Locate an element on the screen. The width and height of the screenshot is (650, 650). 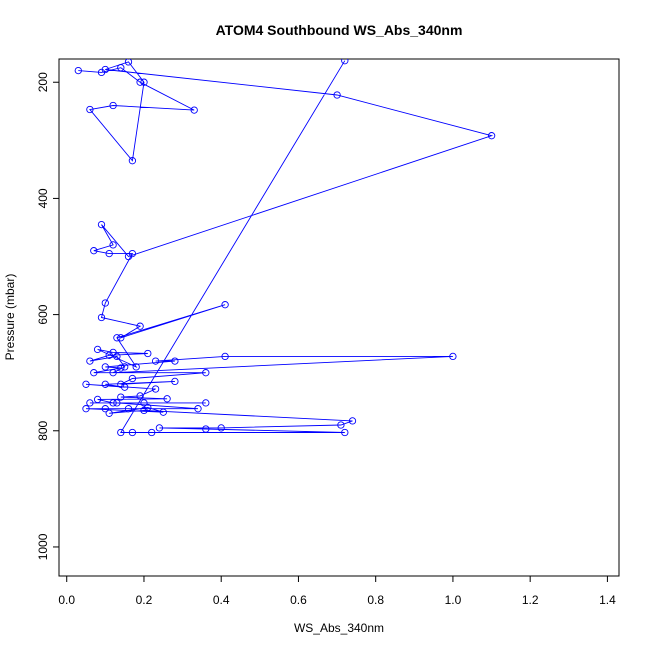
x-axis-label: WS_Abs_340nm is located at coordinates (339, 628).